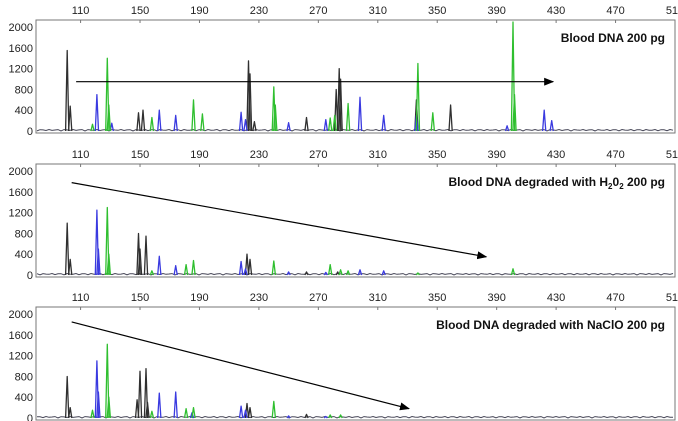  What do you see at coordinates (21, 336) in the screenshot?
I see `y-tick-label: 1600` at bounding box center [21, 336].